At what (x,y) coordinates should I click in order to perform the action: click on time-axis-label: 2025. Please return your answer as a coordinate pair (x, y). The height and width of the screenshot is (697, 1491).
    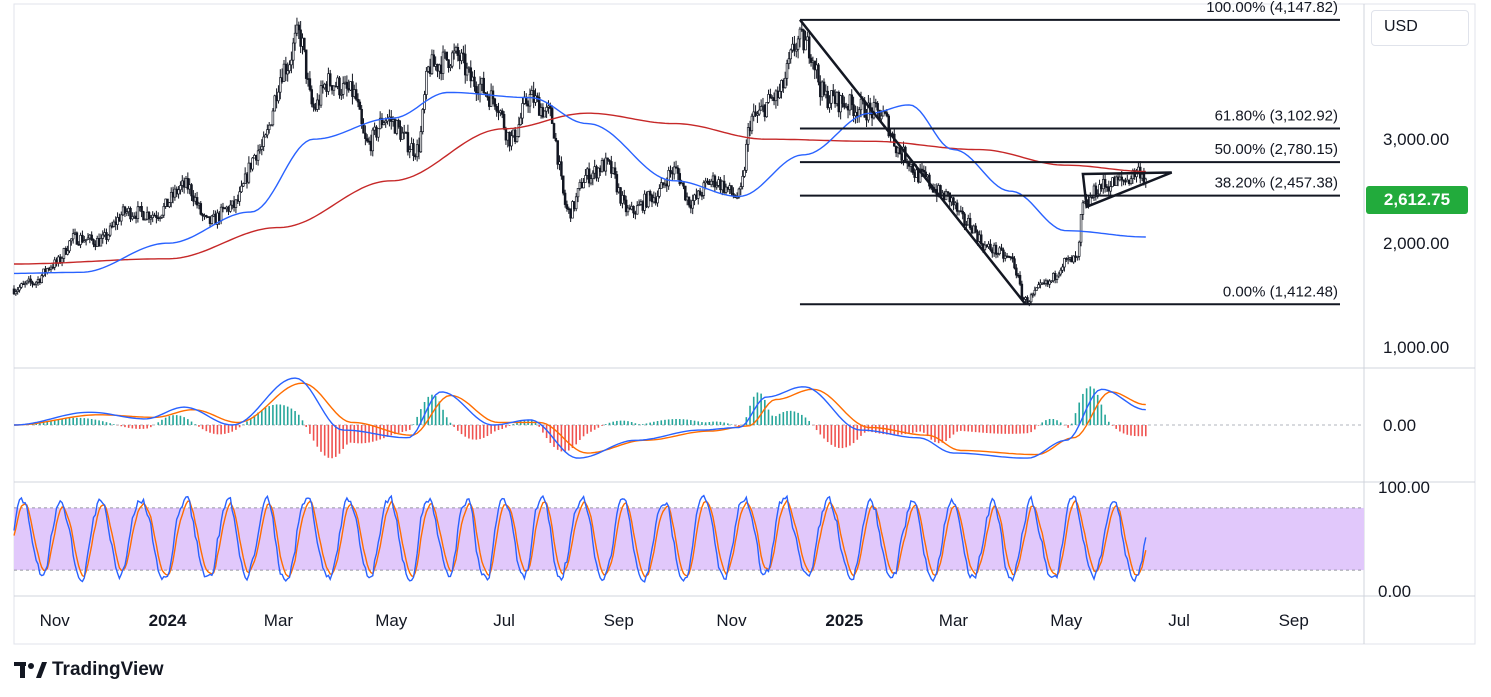
    Looking at the image, I should click on (844, 620).